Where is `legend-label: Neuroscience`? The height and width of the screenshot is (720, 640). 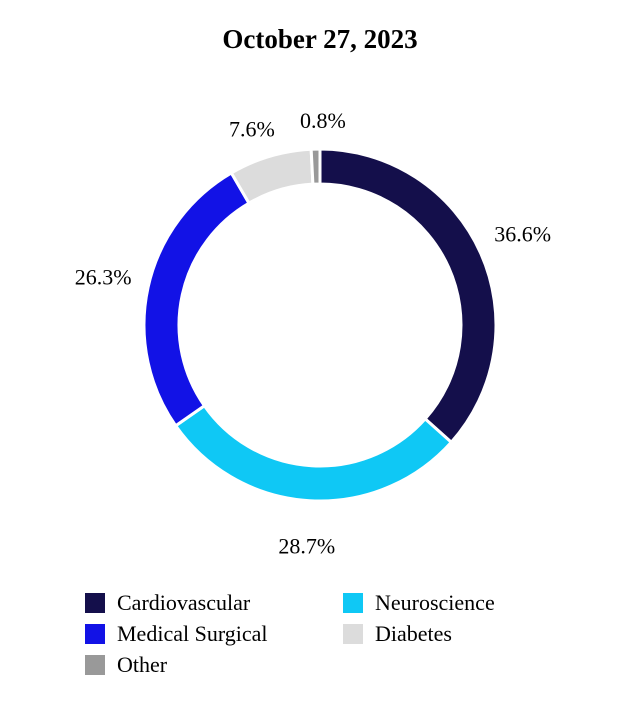
legend-label: Neuroscience is located at coordinates (435, 602).